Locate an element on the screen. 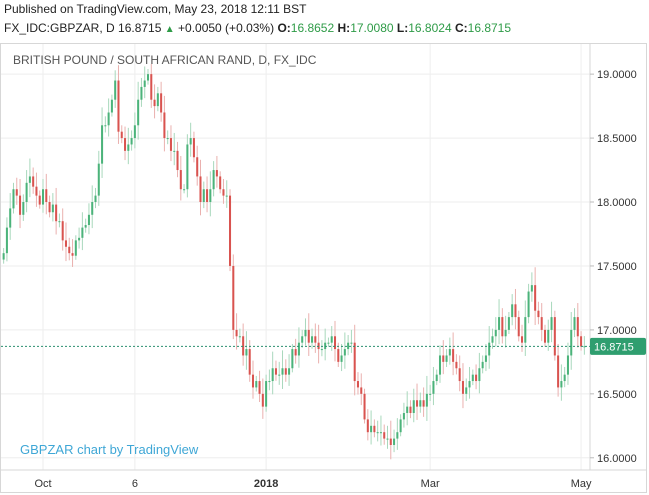  last-price-badge-text: 16.8715 is located at coordinates (614, 347).